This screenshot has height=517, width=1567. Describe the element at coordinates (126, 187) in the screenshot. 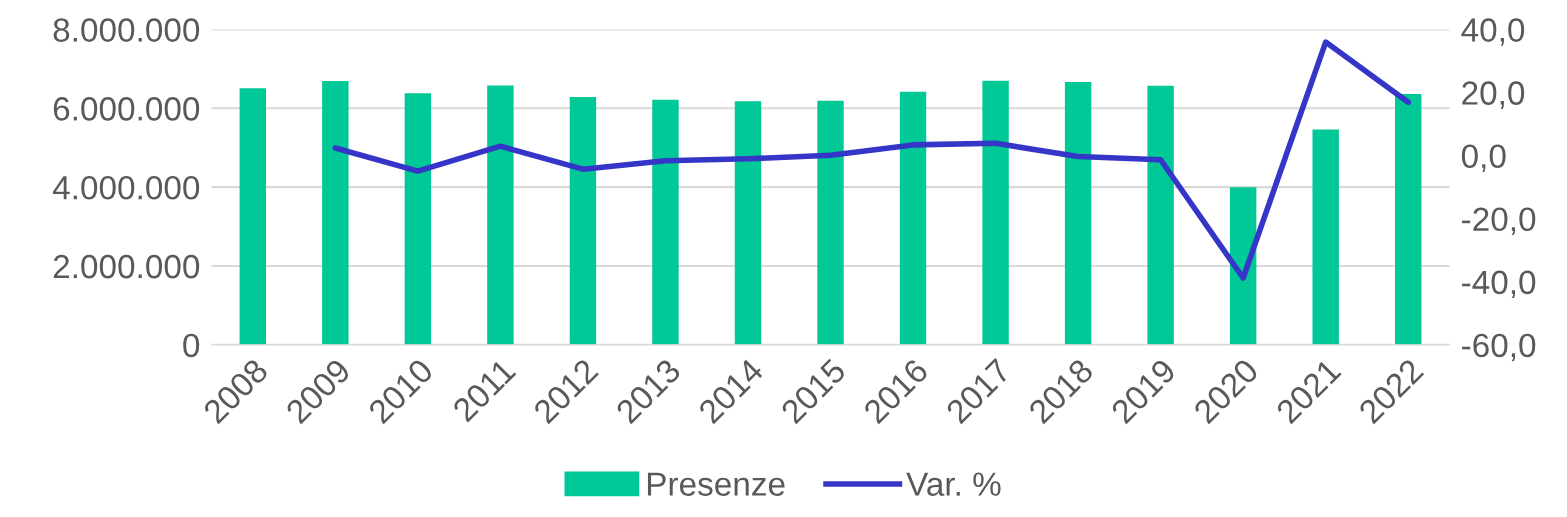

I see `y-tick-label: 4.000.000` at that location.